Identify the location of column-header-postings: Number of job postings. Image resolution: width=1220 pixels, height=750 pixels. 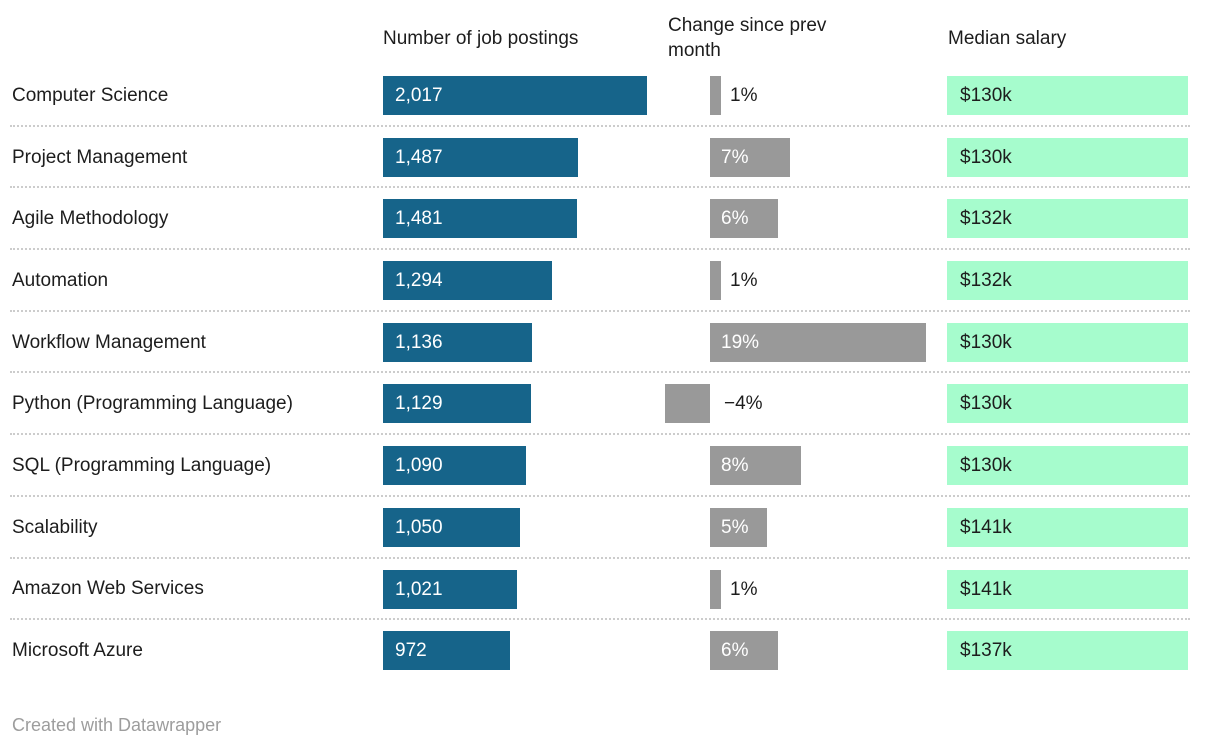
(481, 38).